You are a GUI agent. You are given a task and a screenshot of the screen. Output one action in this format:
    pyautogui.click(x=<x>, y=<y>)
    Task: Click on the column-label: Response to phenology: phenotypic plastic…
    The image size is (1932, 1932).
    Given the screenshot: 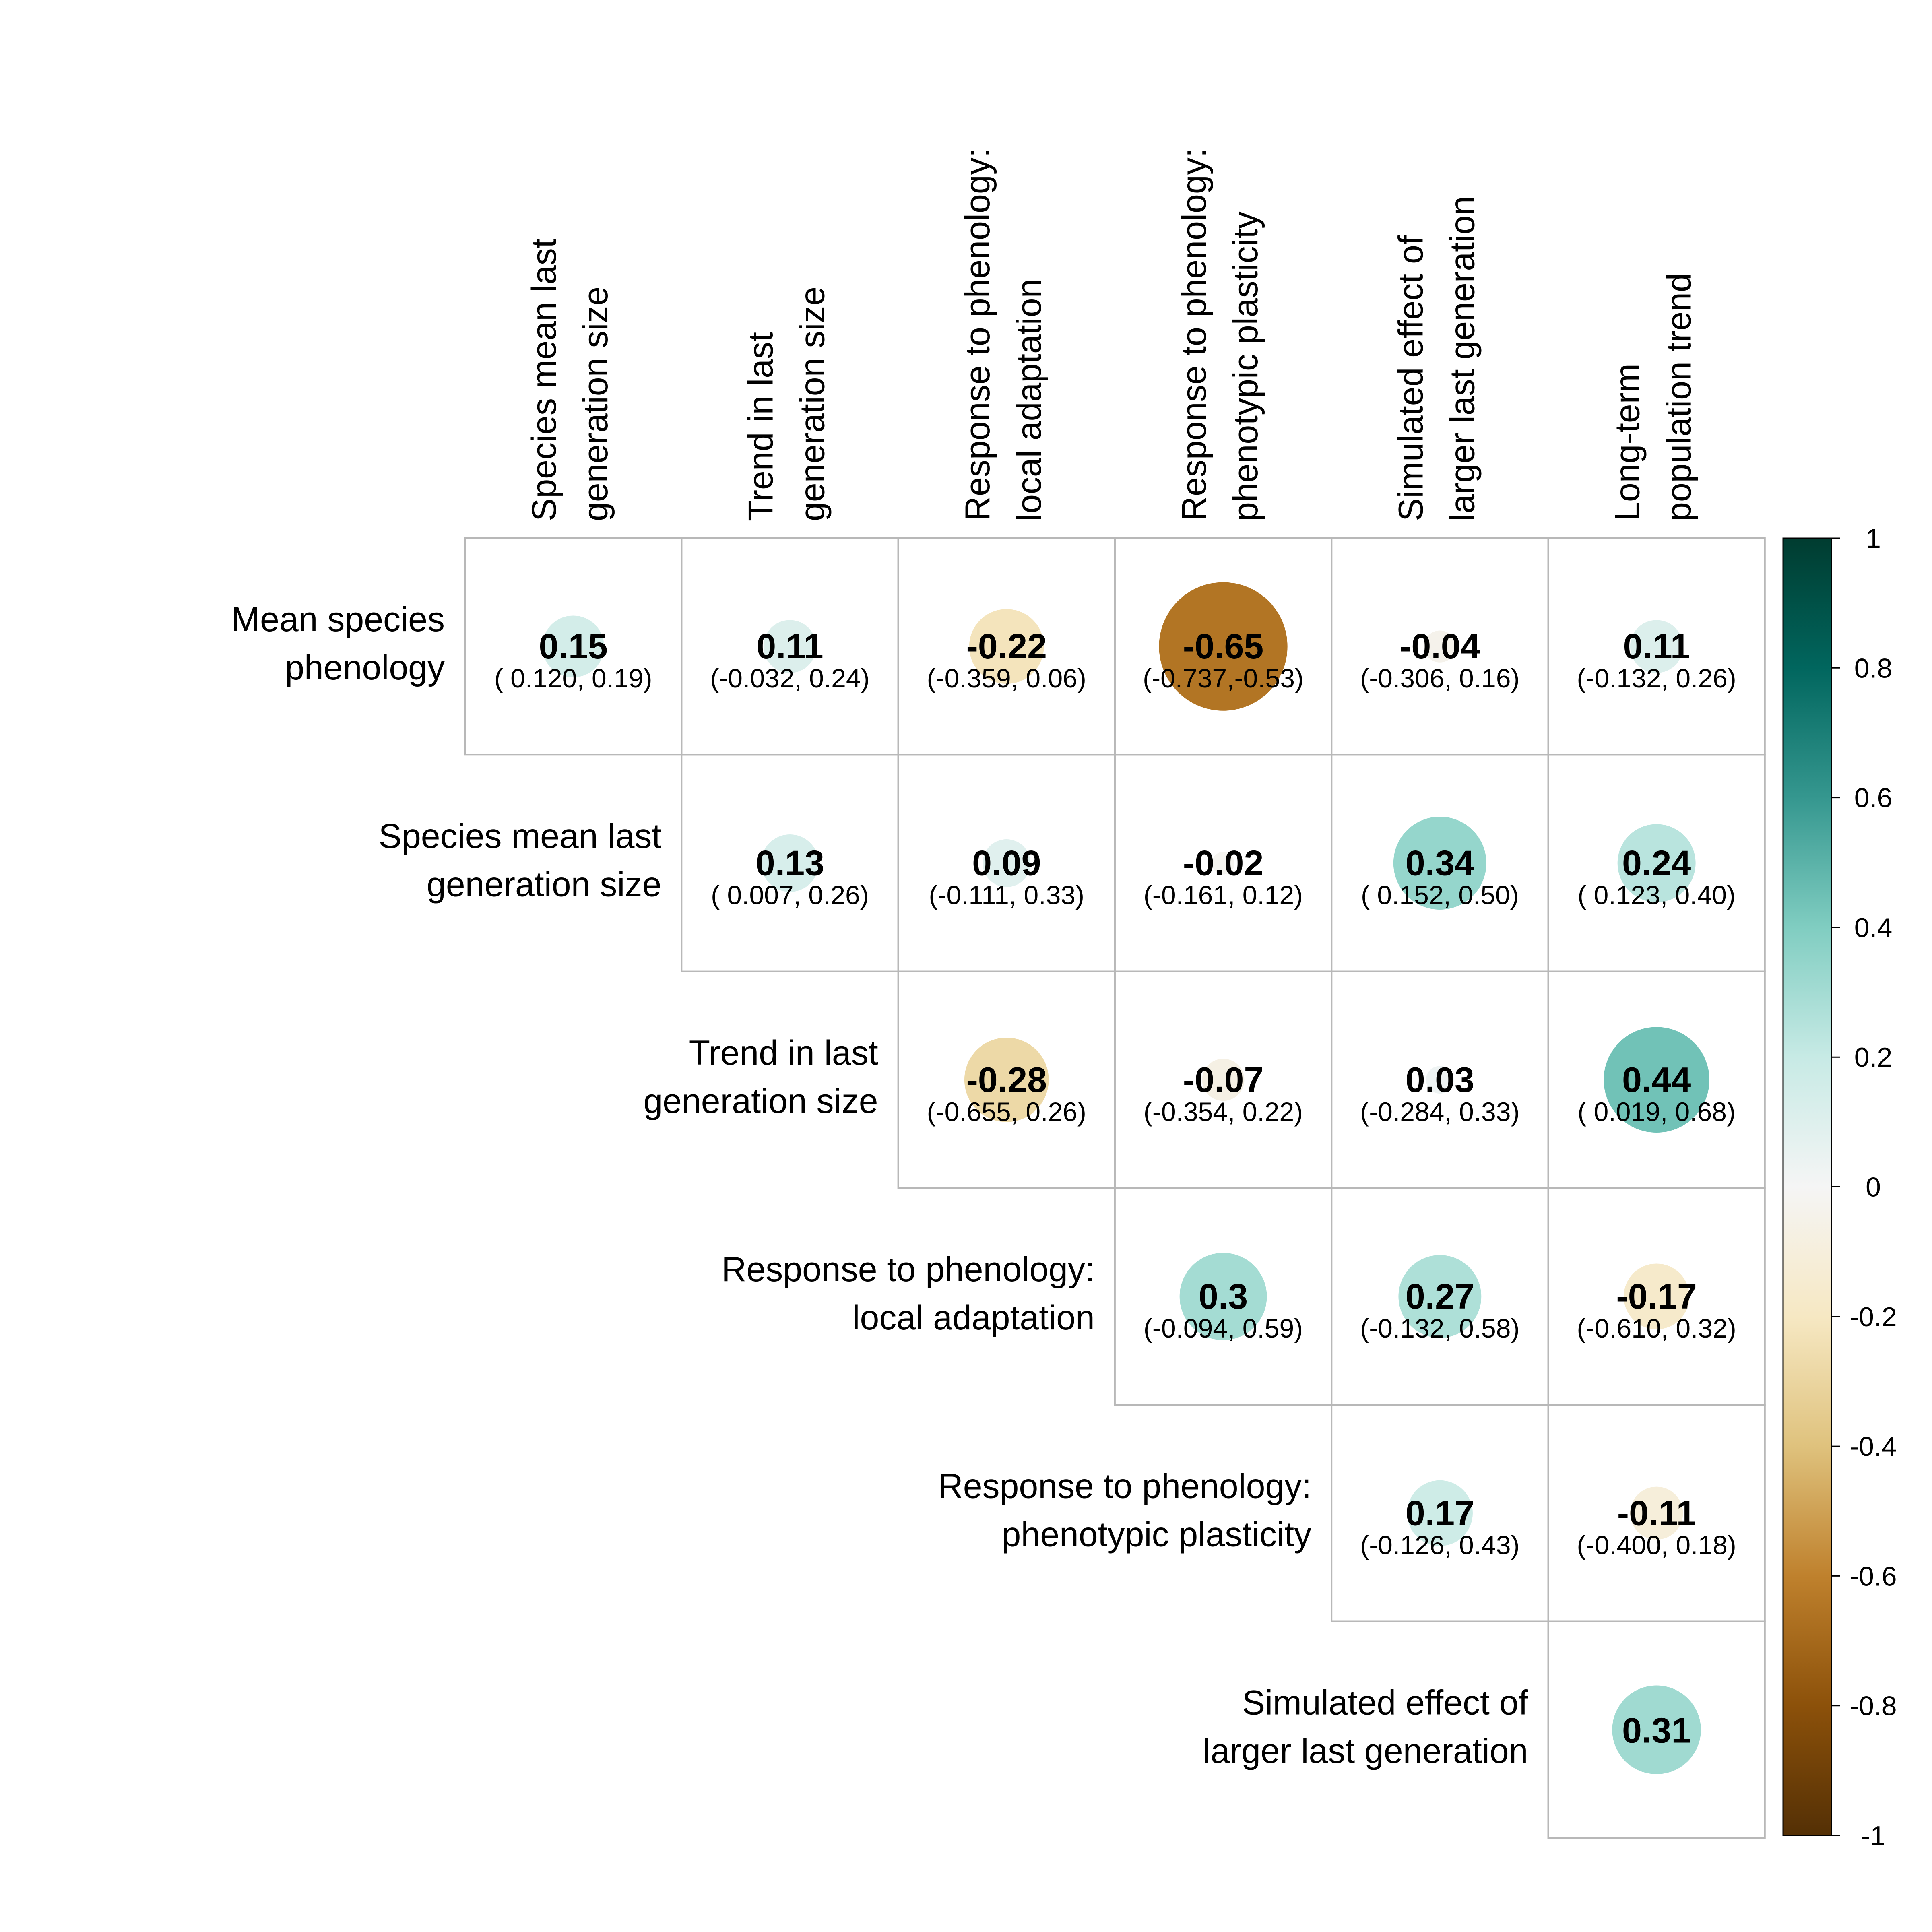 What is the action you would take?
    pyautogui.click(x=1220, y=334)
    